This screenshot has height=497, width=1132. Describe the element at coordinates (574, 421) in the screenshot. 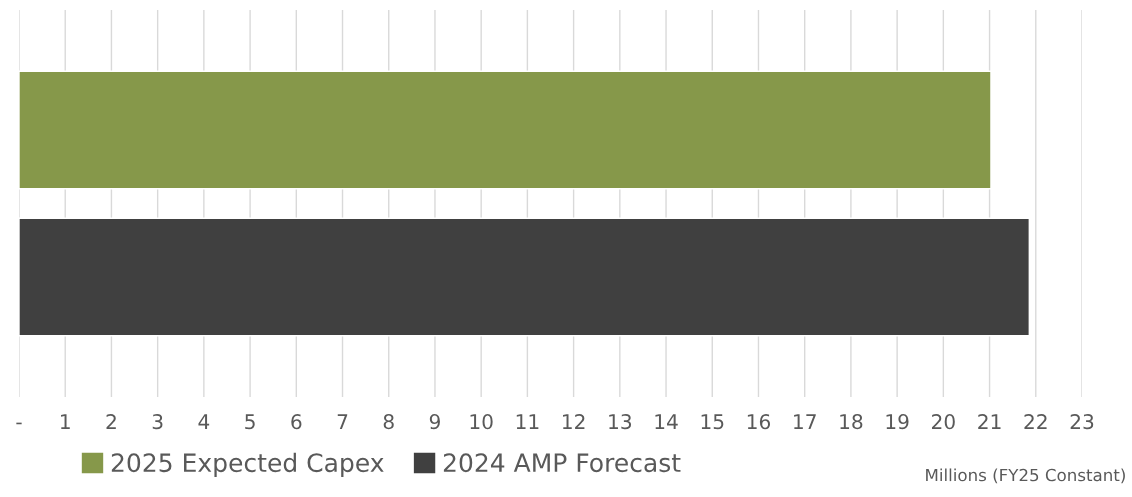

I see `x-tick-label: 12` at that location.